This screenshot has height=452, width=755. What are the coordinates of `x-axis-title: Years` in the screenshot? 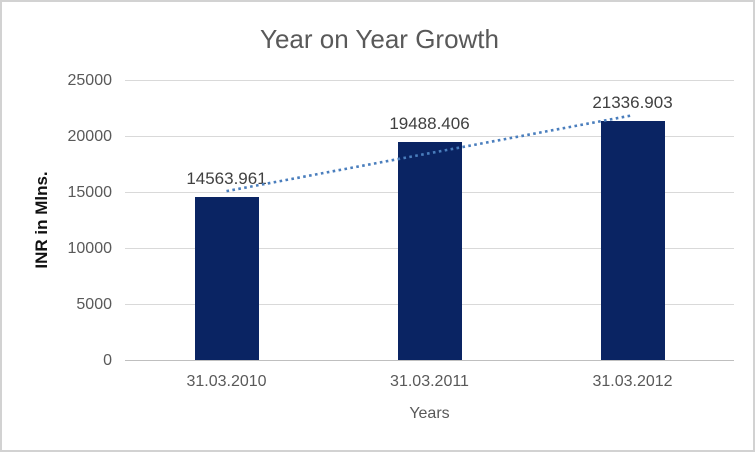 It's located at (429, 413).